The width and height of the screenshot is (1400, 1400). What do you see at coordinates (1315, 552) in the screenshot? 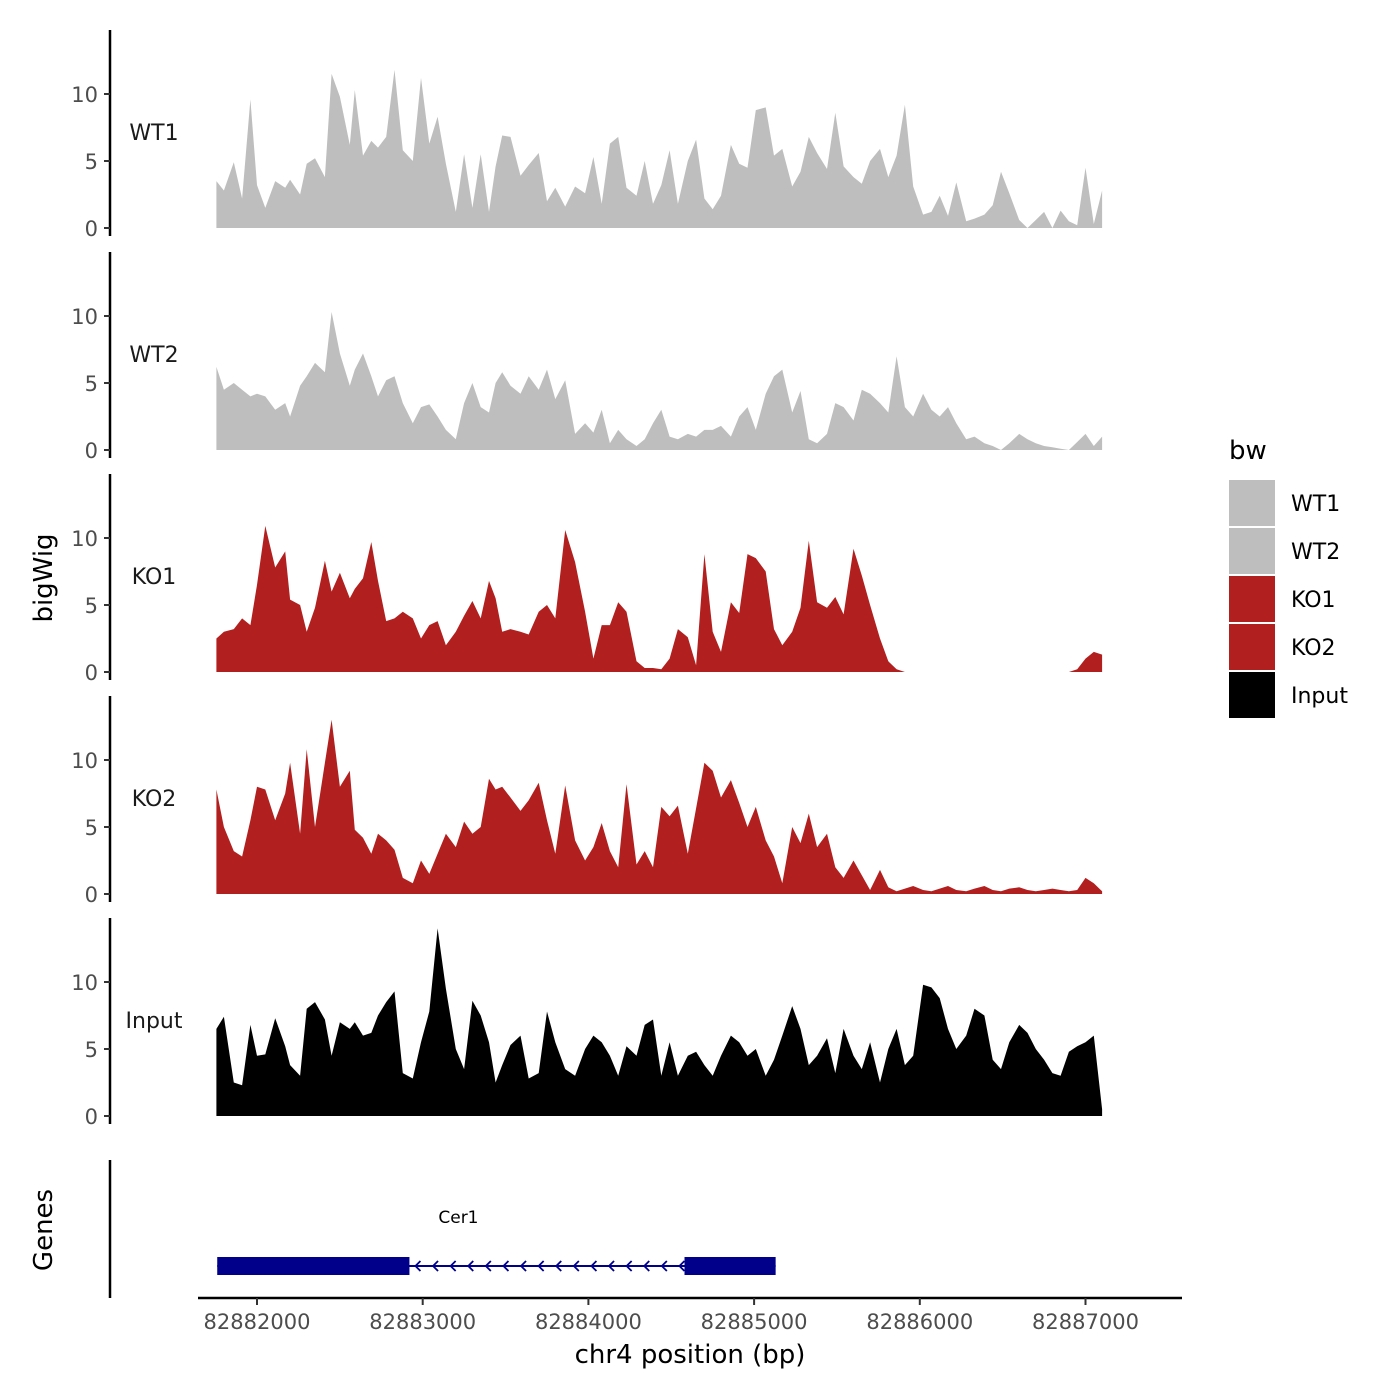
I see `legend-label: WT2` at bounding box center [1315, 552].